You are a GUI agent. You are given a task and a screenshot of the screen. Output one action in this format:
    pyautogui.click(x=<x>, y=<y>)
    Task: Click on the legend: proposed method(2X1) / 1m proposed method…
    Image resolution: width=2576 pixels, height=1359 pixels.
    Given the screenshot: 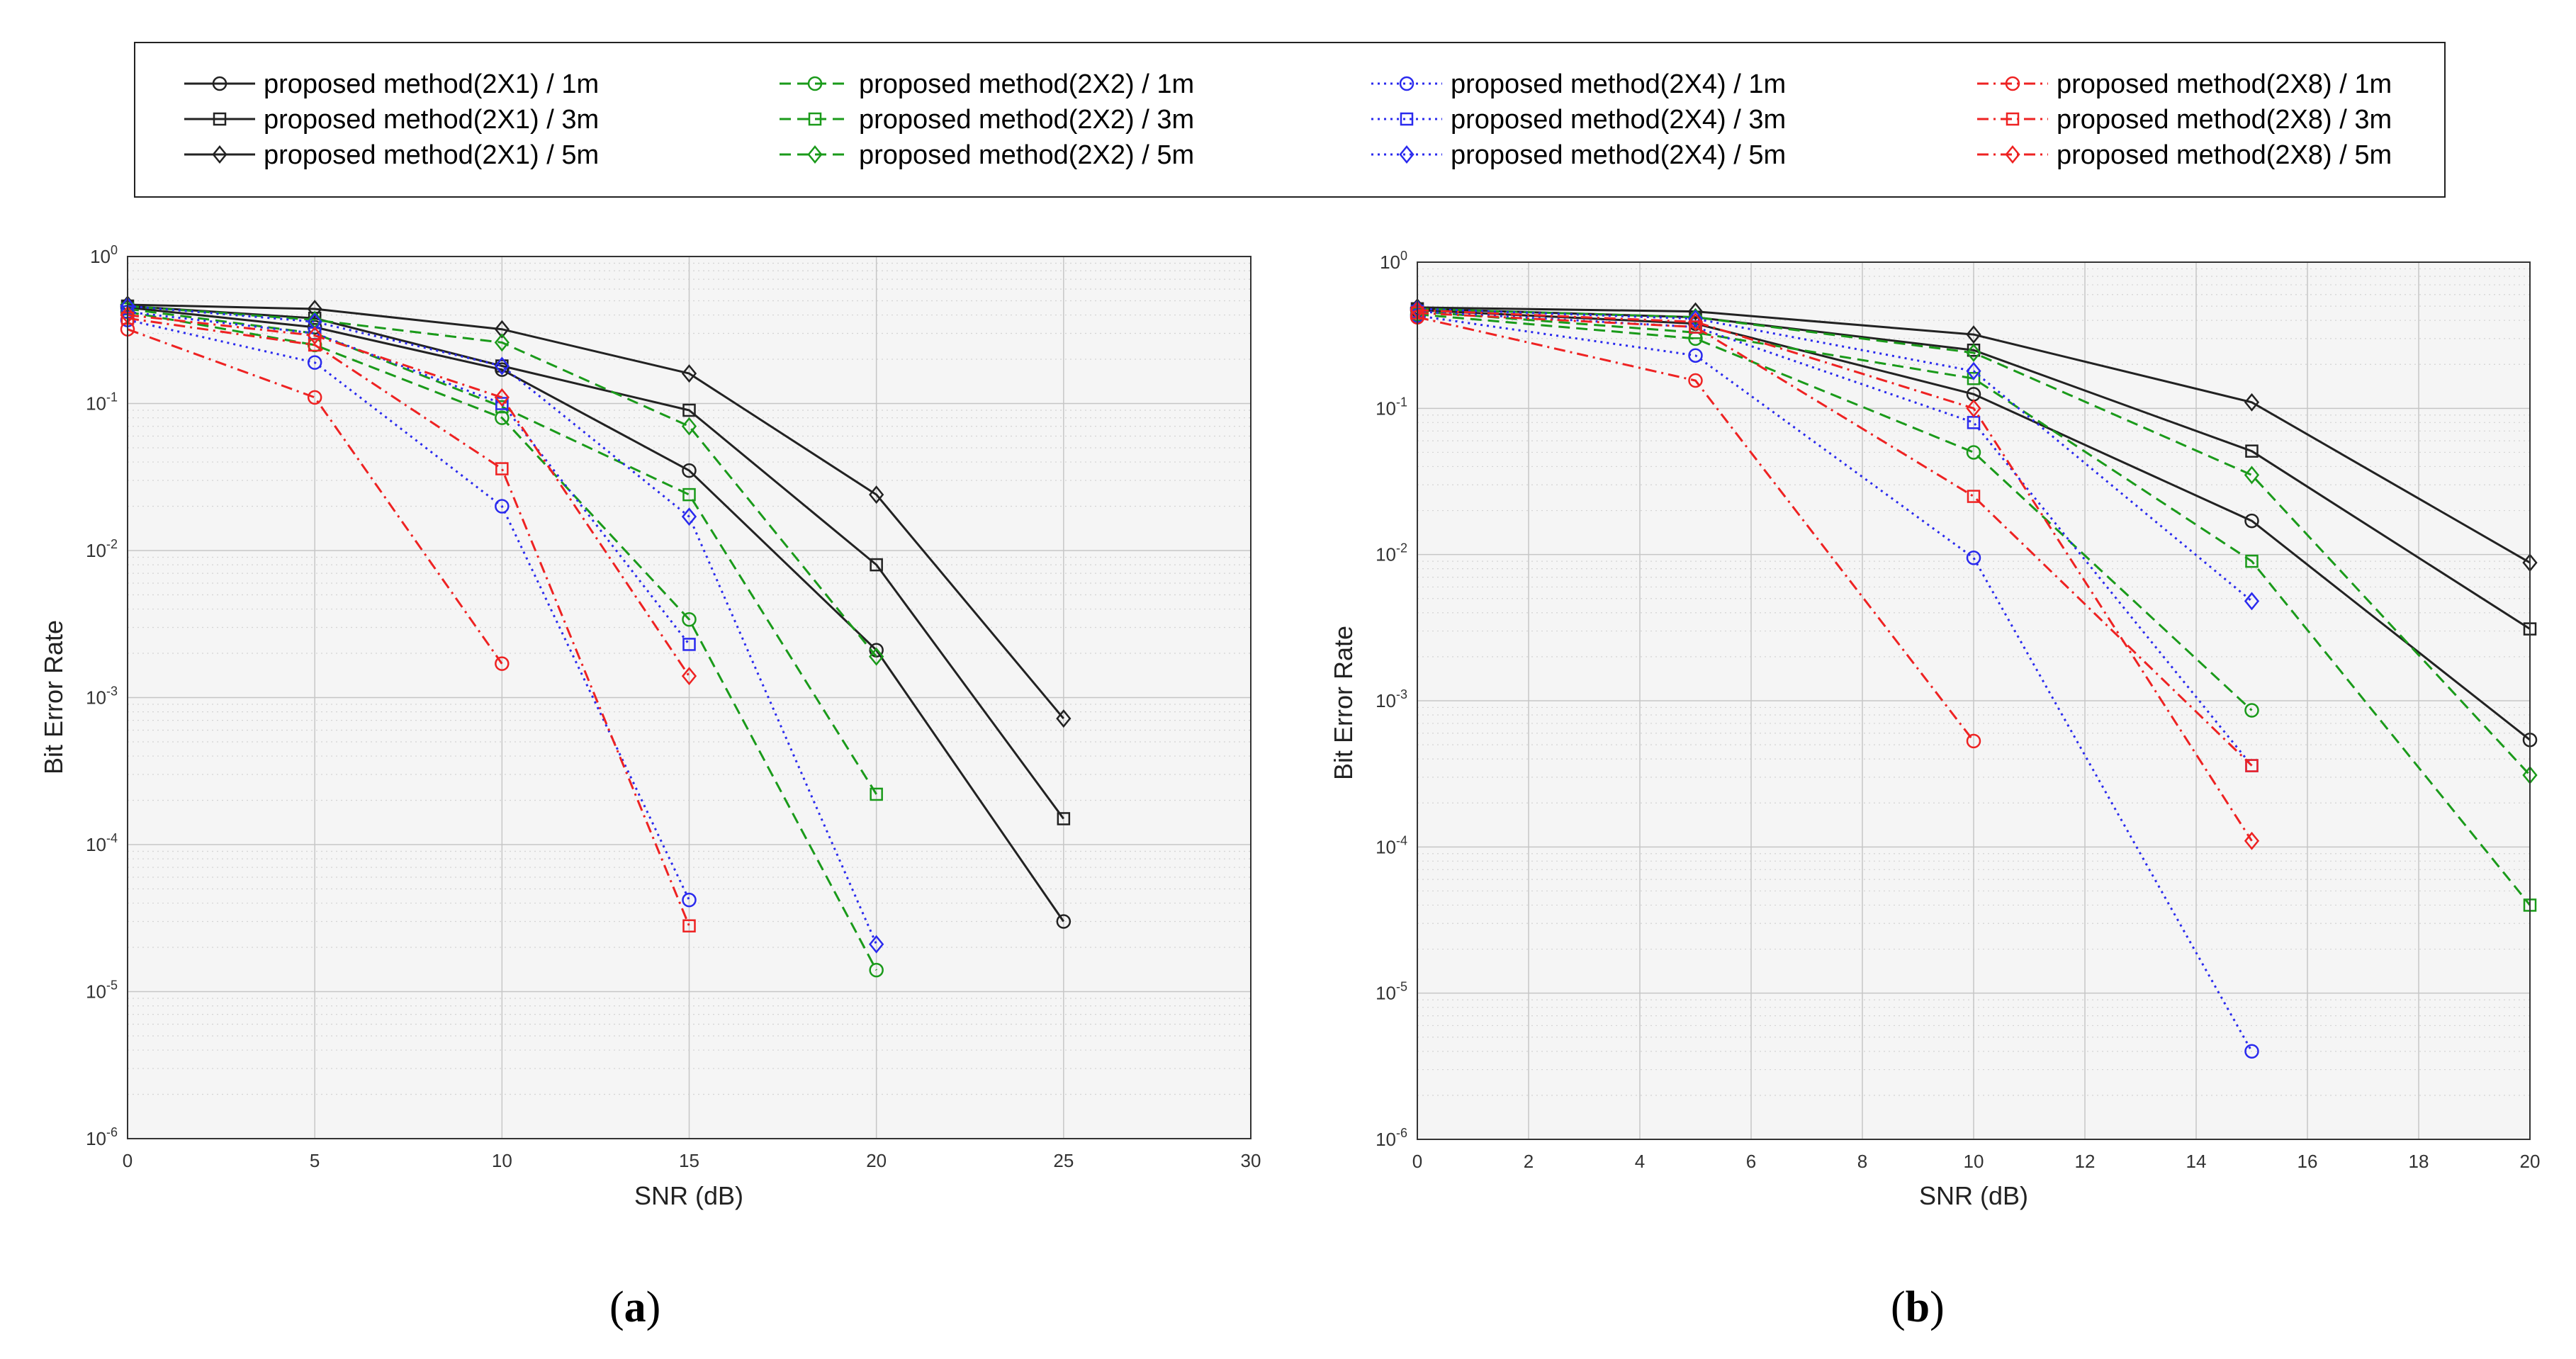 What is the action you would take?
    pyautogui.click(x=1290, y=120)
    